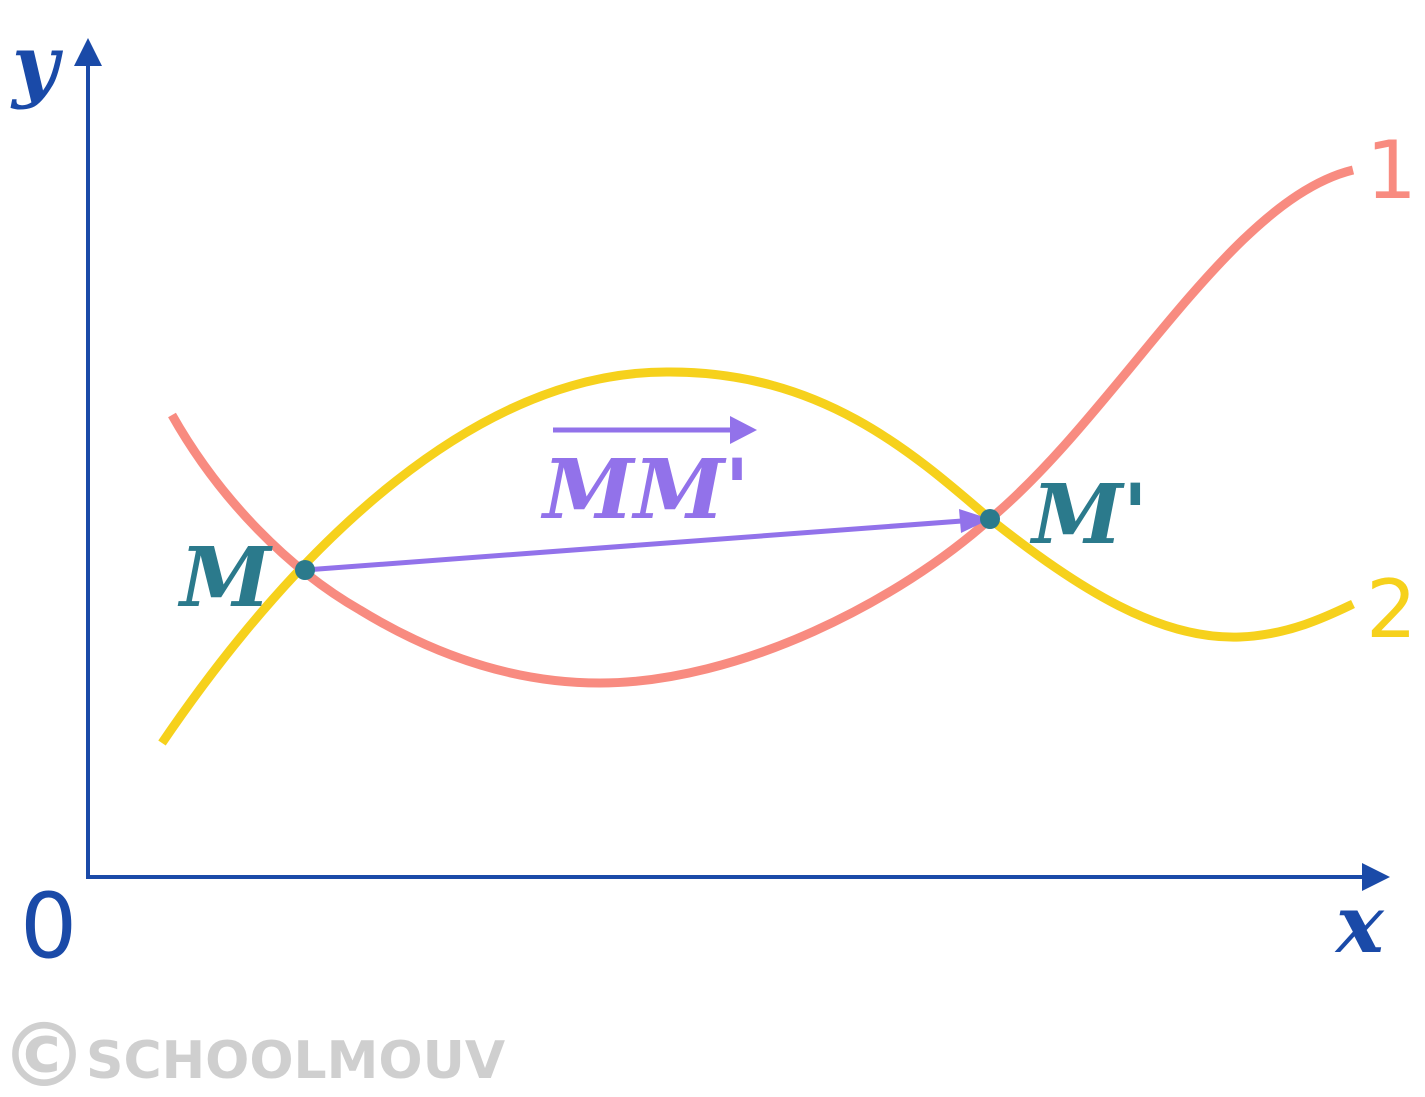  What do you see at coordinates (88, 52) in the screenshot?
I see `y-axis-arrowhead` at bounding box center [88, 52].